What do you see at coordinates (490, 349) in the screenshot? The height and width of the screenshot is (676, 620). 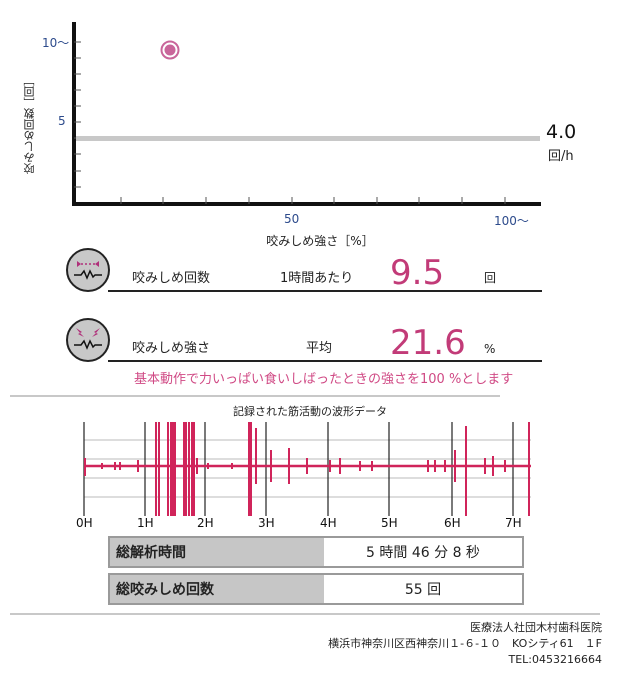 I see `stat-strength-unit: %` at bounding box center [490, 349].